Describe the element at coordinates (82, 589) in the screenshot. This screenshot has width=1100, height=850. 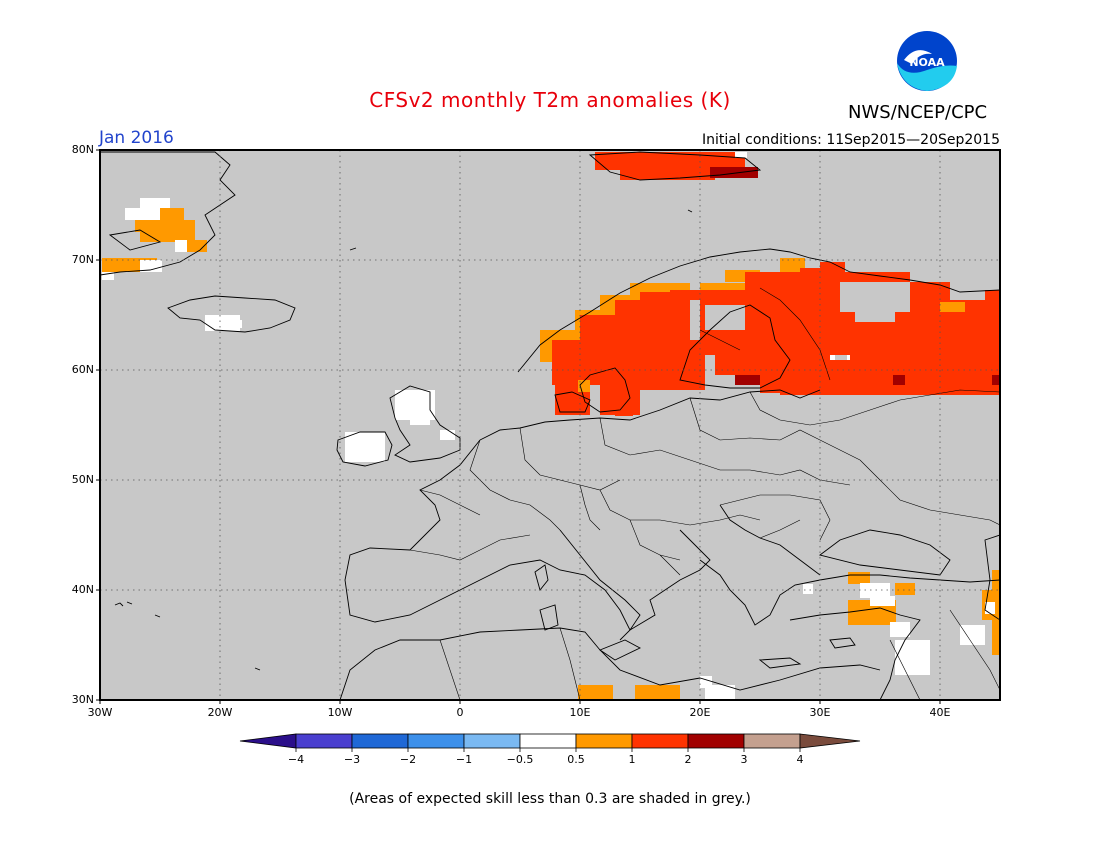
I see `lat-label: 40N` at that location.